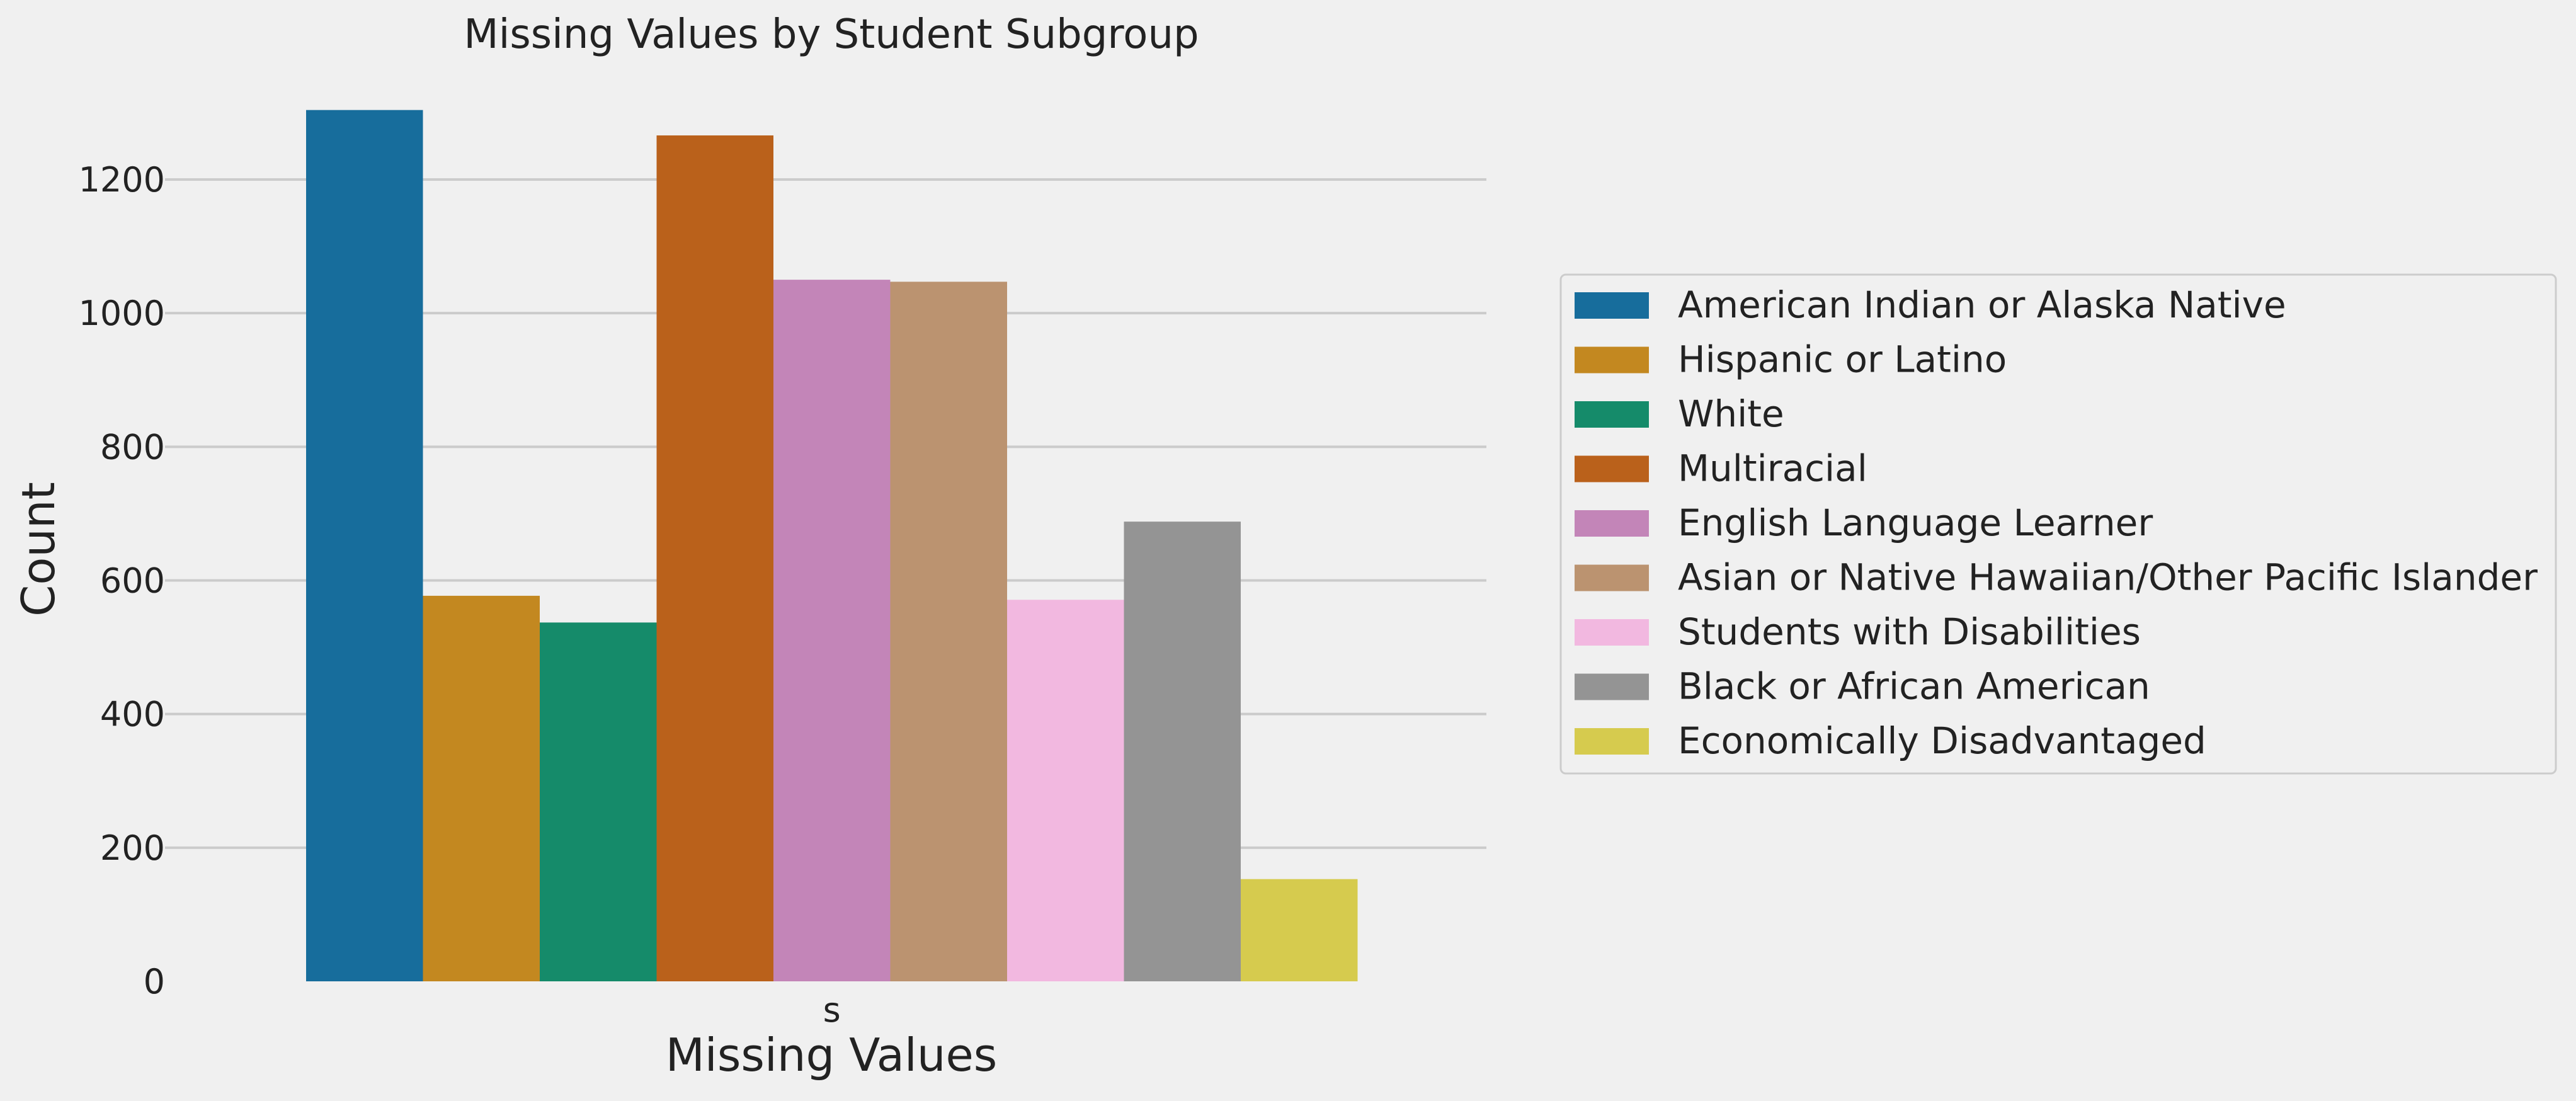  I want to click on legend-label: Hispanic or Latino, so click(1842, 359).